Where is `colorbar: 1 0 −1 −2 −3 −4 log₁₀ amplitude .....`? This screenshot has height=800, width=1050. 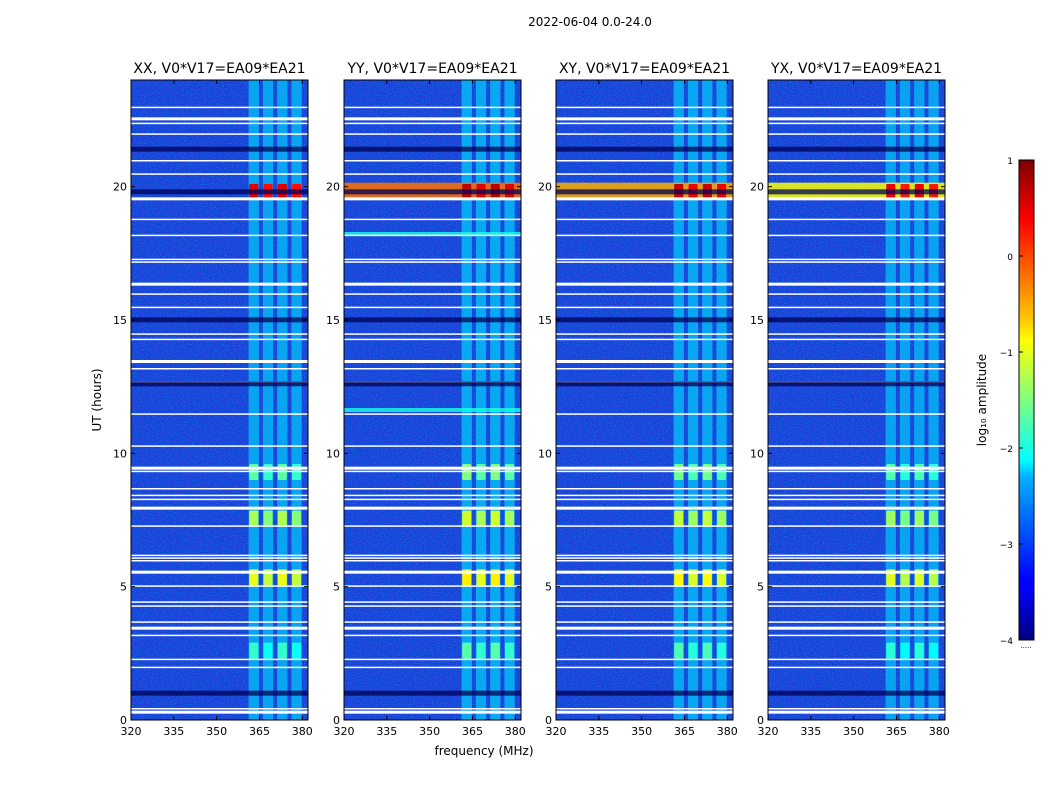
colorbar: 1 0 −1 −2 −3 −4 log₁₀ amplitude ..... is located at coordinates (1005, 403).